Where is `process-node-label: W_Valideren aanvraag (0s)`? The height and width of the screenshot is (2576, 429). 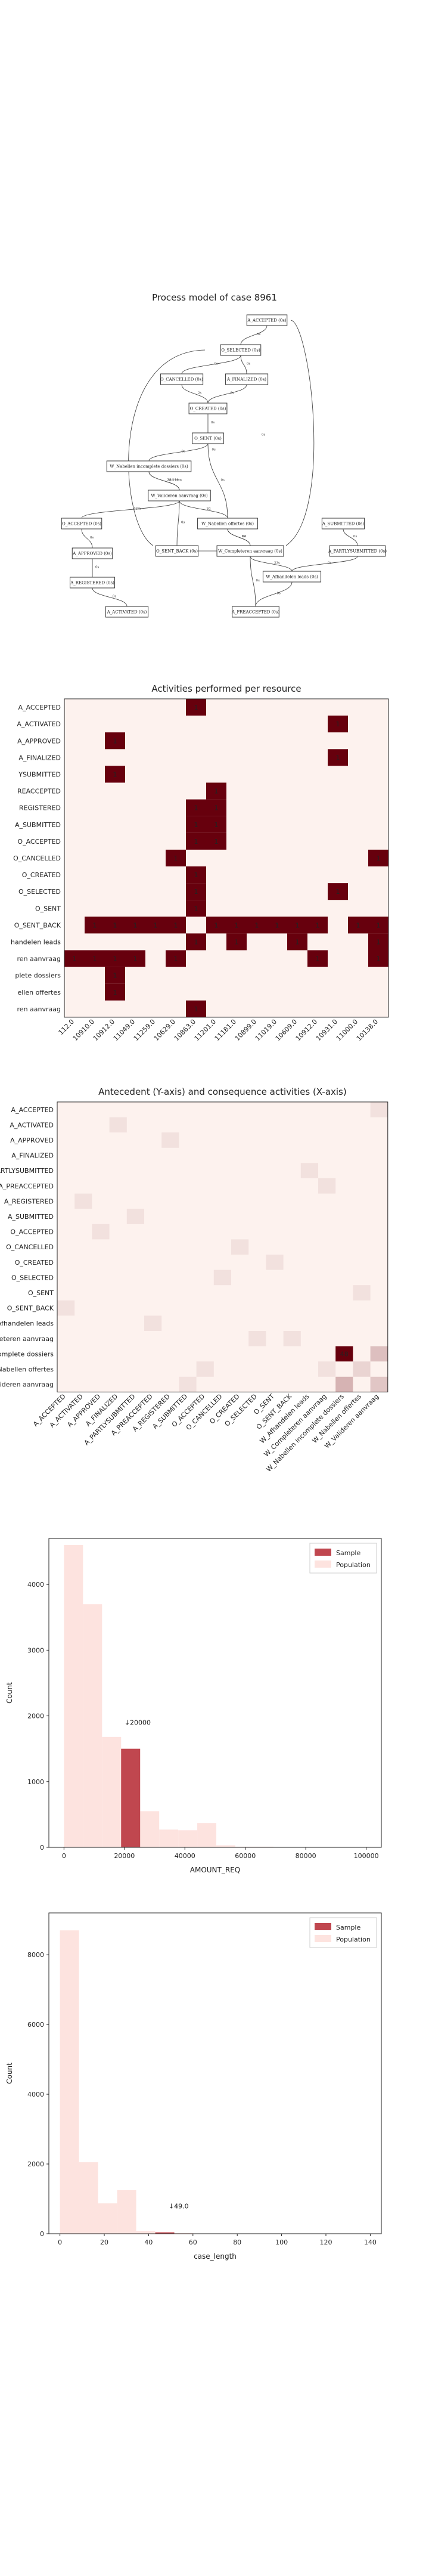 process-node-label: W_Valideren aanvraag (0s) is located at coordinates (179, 496).